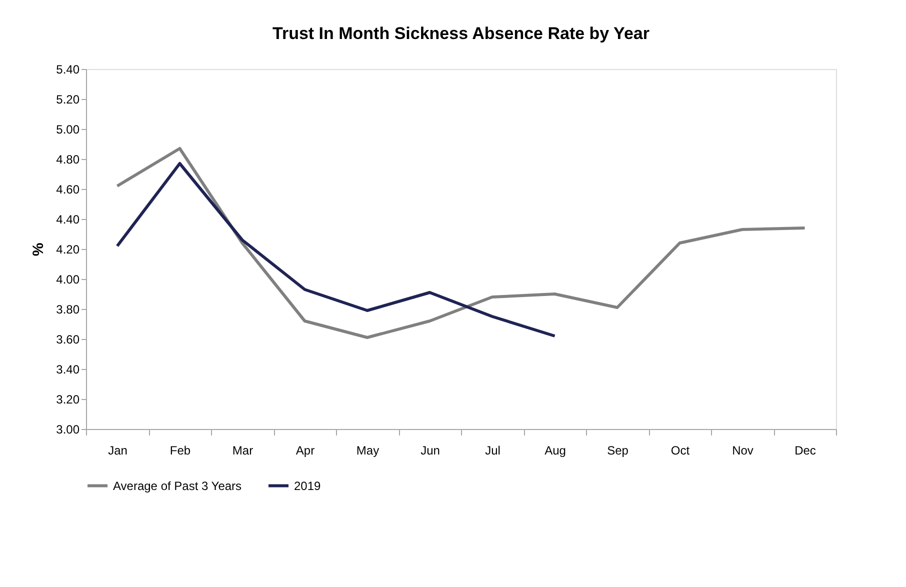  What do you see at coordinates (368, 451) in the screenshot?
I see `x-tick-label: May` at bounding box center [368, 451].